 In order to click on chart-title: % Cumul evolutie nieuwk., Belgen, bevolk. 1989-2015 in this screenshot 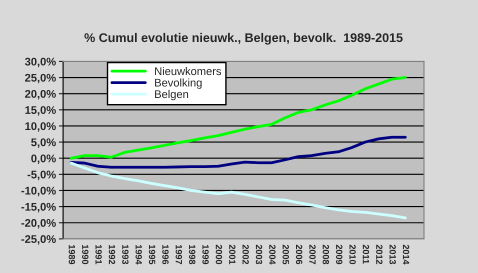, I will do `click(243, 38)`.